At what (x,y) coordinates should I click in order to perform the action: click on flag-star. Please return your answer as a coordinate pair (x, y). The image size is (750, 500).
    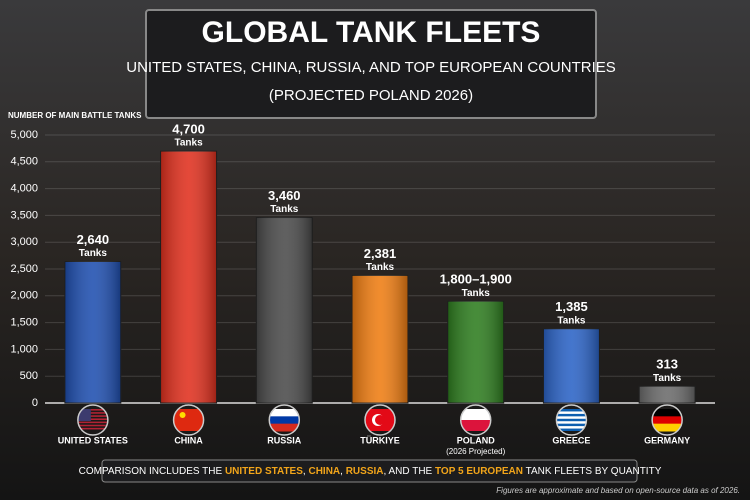
    Looking at the image, I should click on (182, 415).